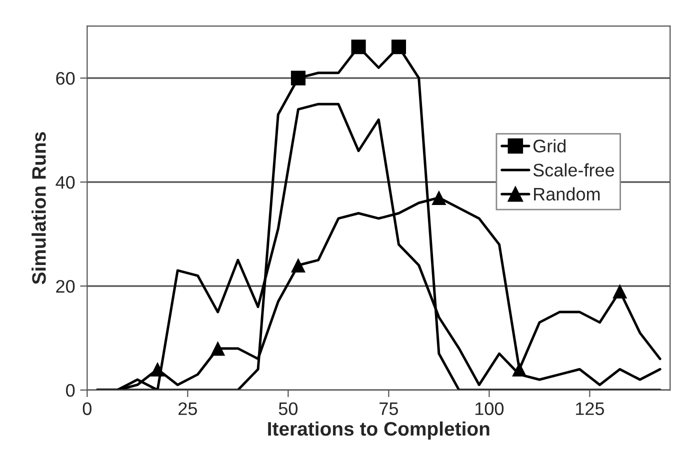 Image resolution: width=681 pixels, height=466 pixels. Describe the element at coordinates (65, 78) in the screenshot. I see `y-tick-label: 60` at that location.